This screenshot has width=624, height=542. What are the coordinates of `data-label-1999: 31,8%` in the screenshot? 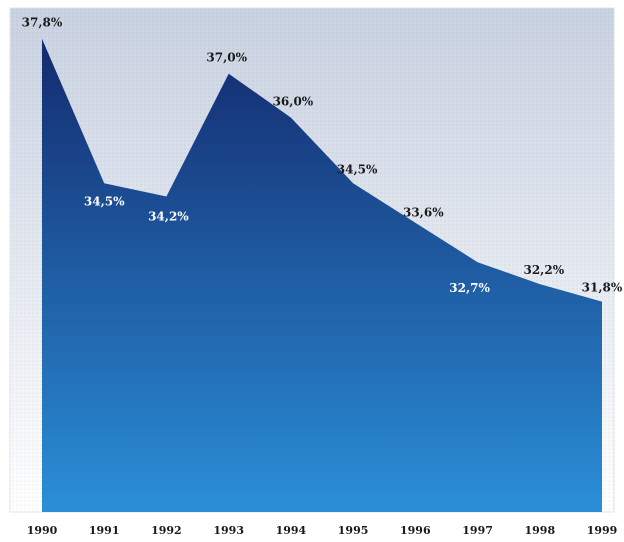 It's located at (602, 288).